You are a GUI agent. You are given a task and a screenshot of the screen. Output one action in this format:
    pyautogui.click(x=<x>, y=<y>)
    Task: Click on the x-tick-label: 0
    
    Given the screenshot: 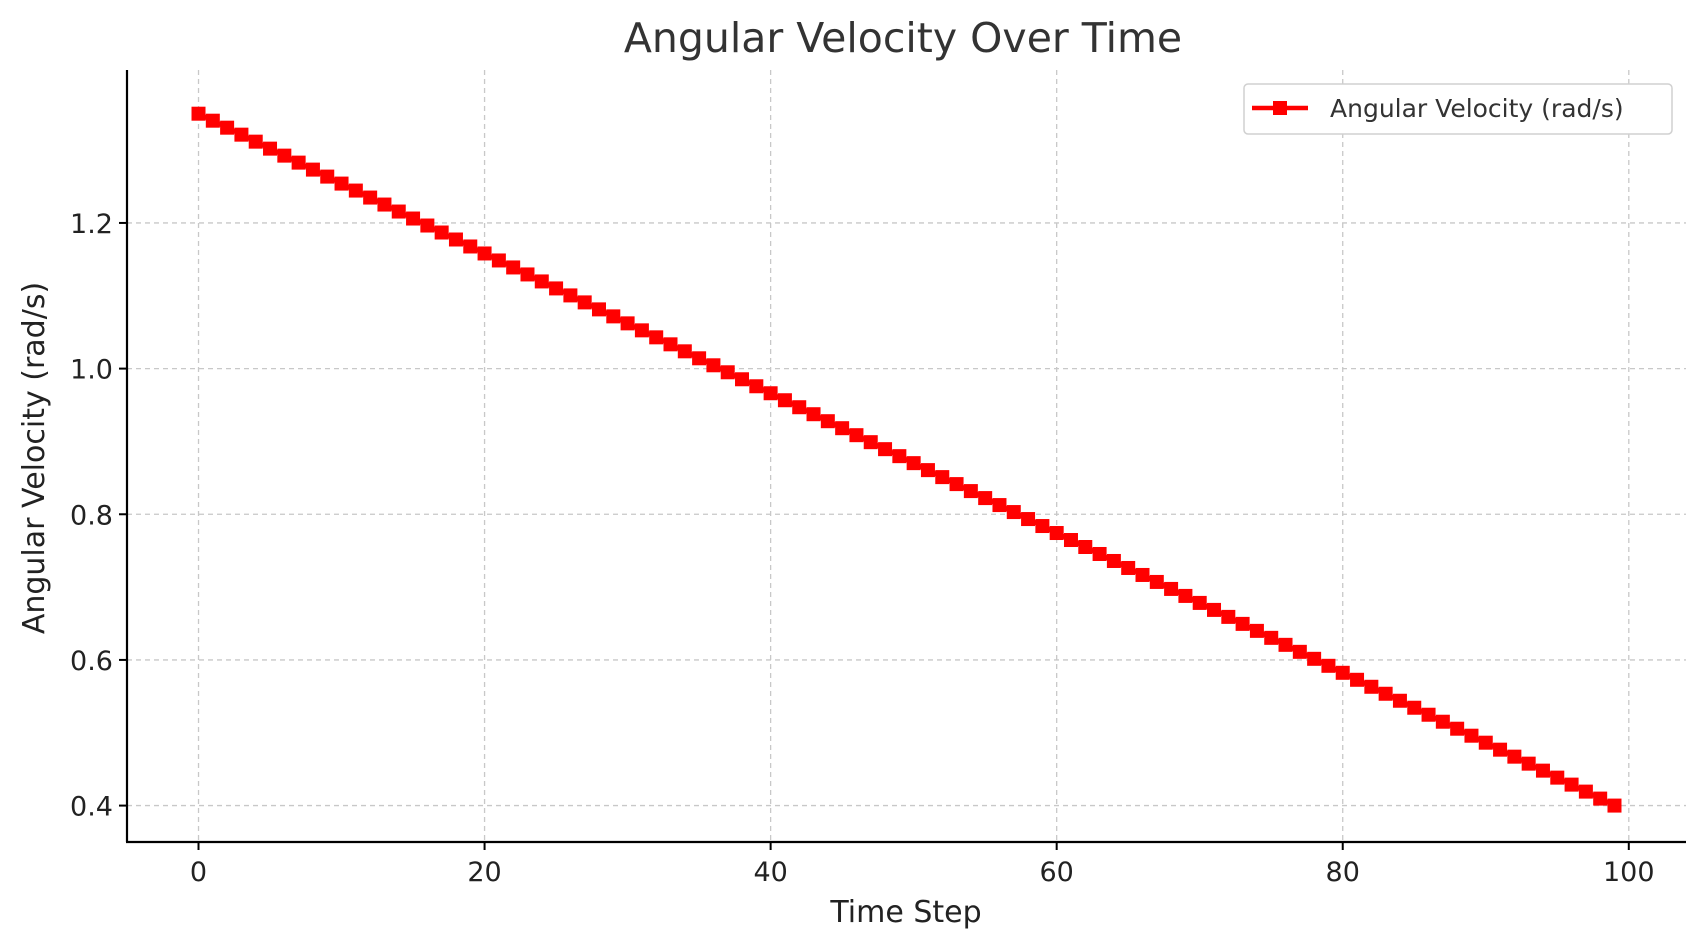 What is the action you would take?
    pyautogui.click(x=198, y=872)
    